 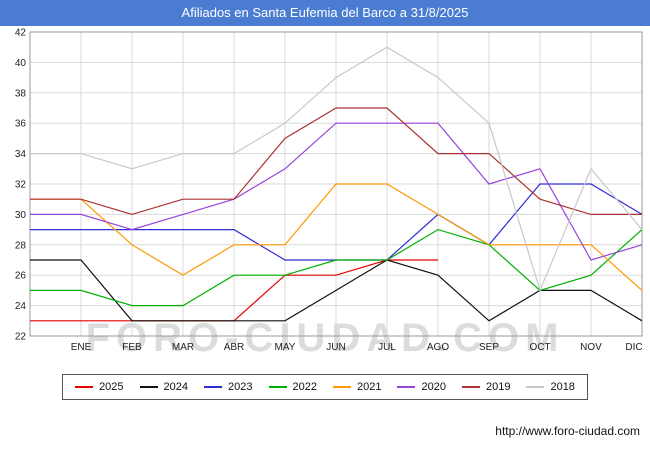 I want to click on y-tick-label: 36, so click(x=21, y=124).